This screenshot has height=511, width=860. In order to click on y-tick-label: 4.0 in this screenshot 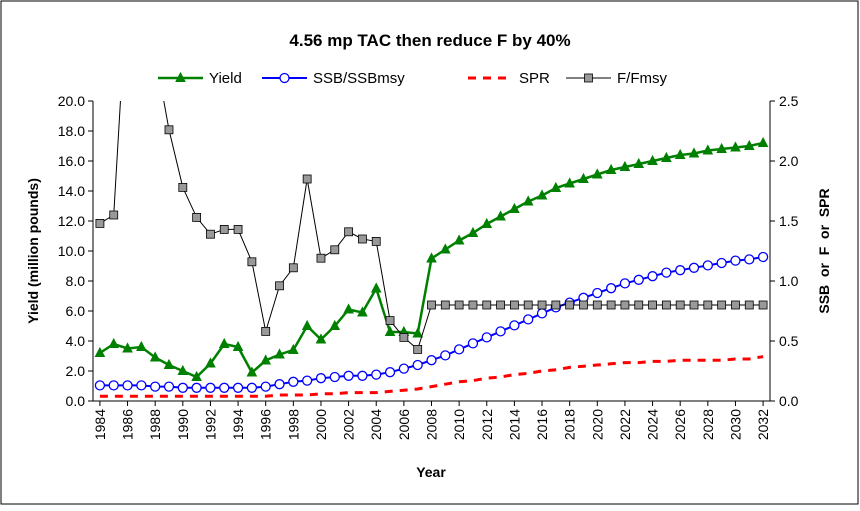, I will do `click(76, 341)`.